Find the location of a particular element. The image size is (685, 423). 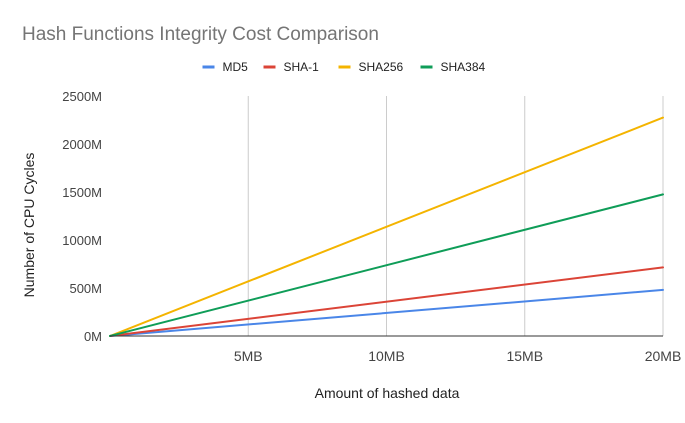

x-tick-label: 15MB is located at coordinates (524, 356).